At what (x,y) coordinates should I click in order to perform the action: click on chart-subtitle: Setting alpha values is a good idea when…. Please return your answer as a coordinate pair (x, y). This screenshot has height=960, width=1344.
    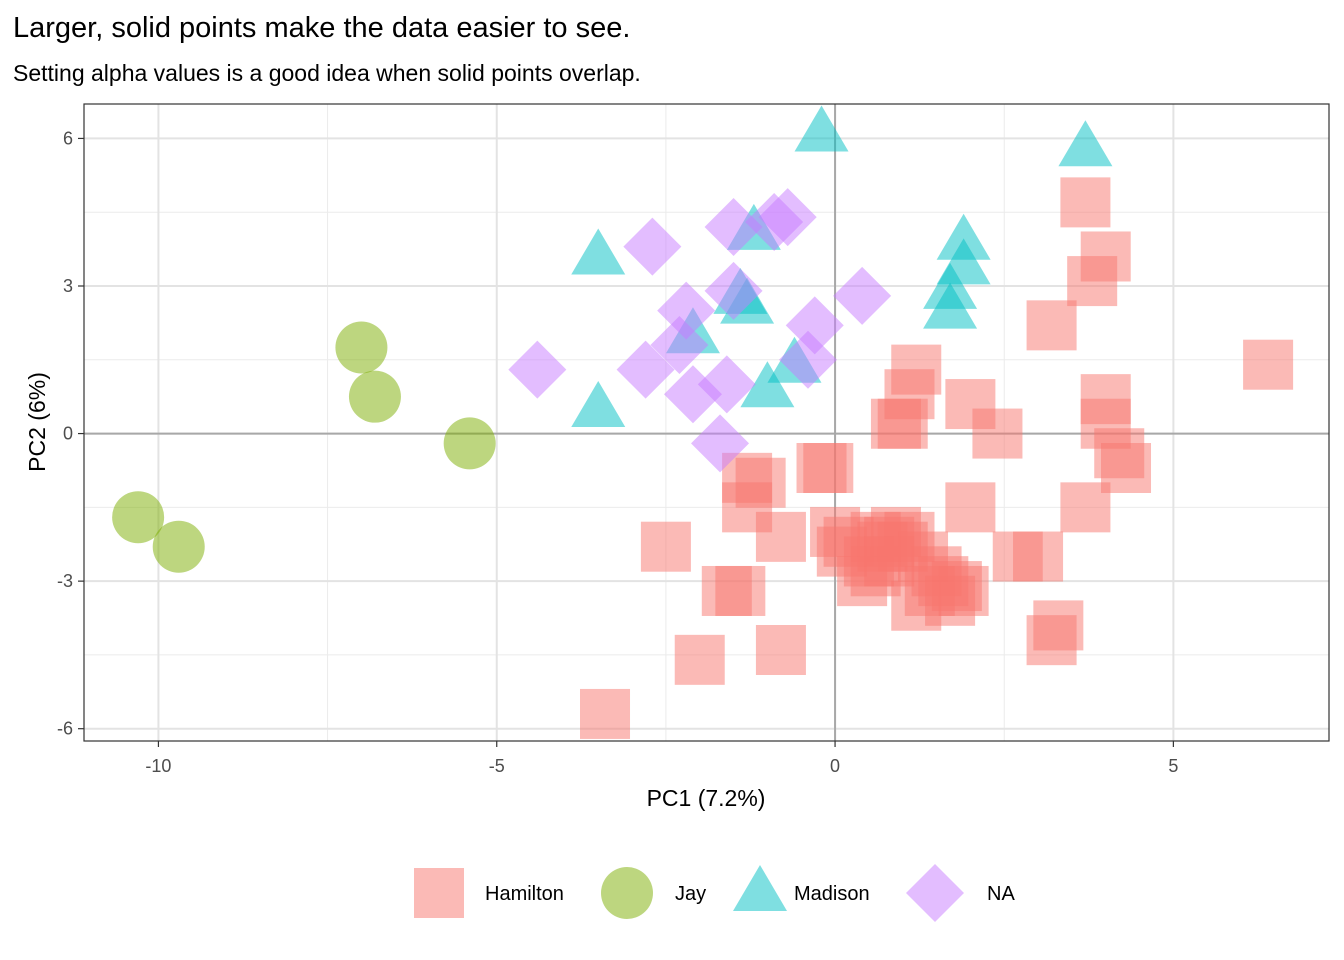
    Looking at the image, I should click on (327, 73).